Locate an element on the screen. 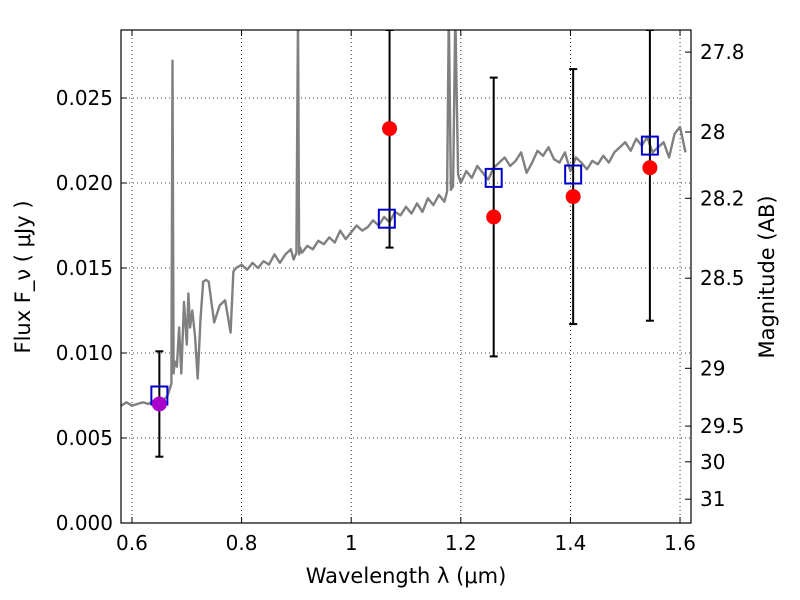 This screenshot has height=600, width=800. y-tick-label: 0.005 is located at coordinates (84, 438).